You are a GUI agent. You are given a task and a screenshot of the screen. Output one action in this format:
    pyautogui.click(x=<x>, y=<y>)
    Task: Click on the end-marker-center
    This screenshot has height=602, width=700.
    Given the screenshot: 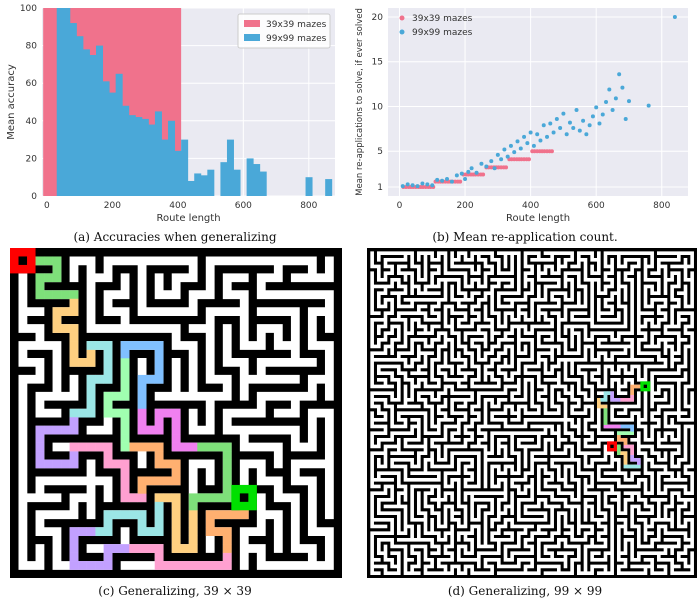 What is the action you would take?
    pyautogui.click(x=645, y=386)
    